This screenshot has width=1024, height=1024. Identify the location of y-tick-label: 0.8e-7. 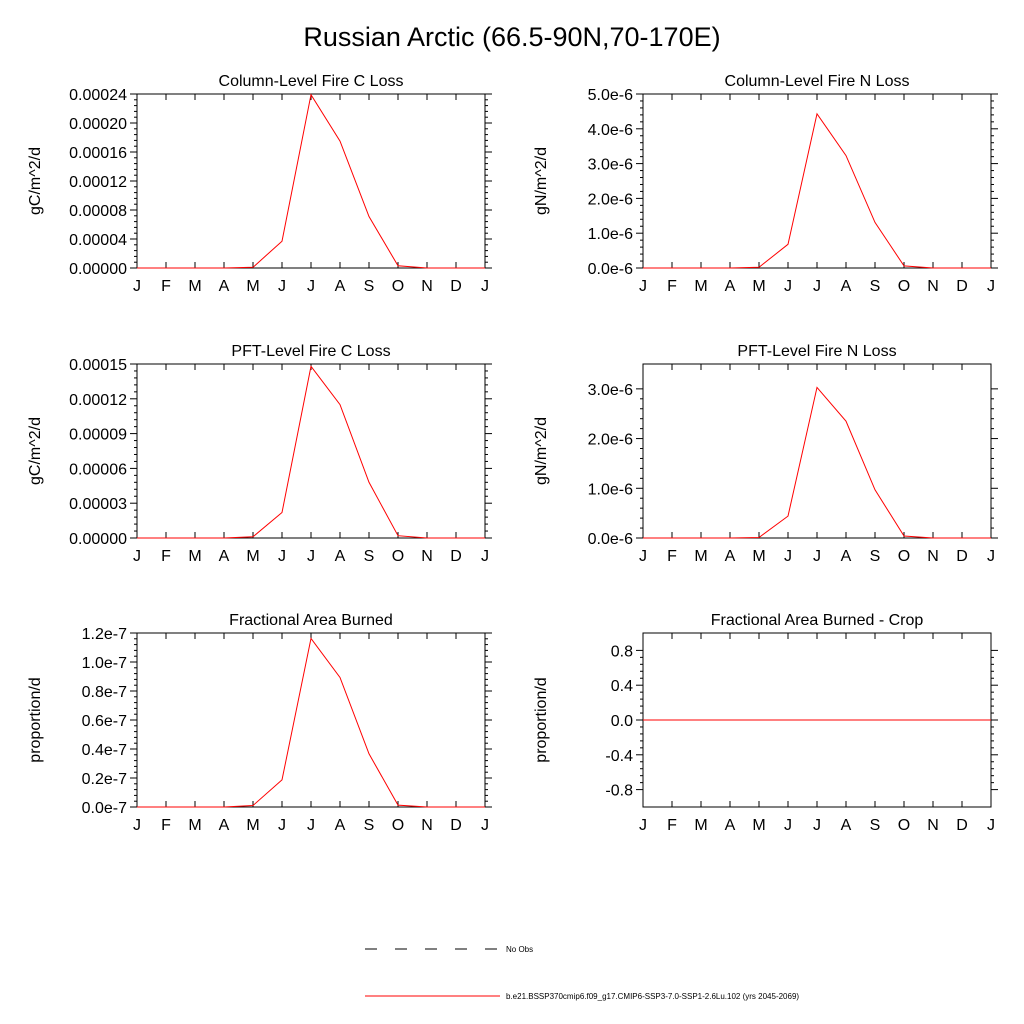
(104, 692).